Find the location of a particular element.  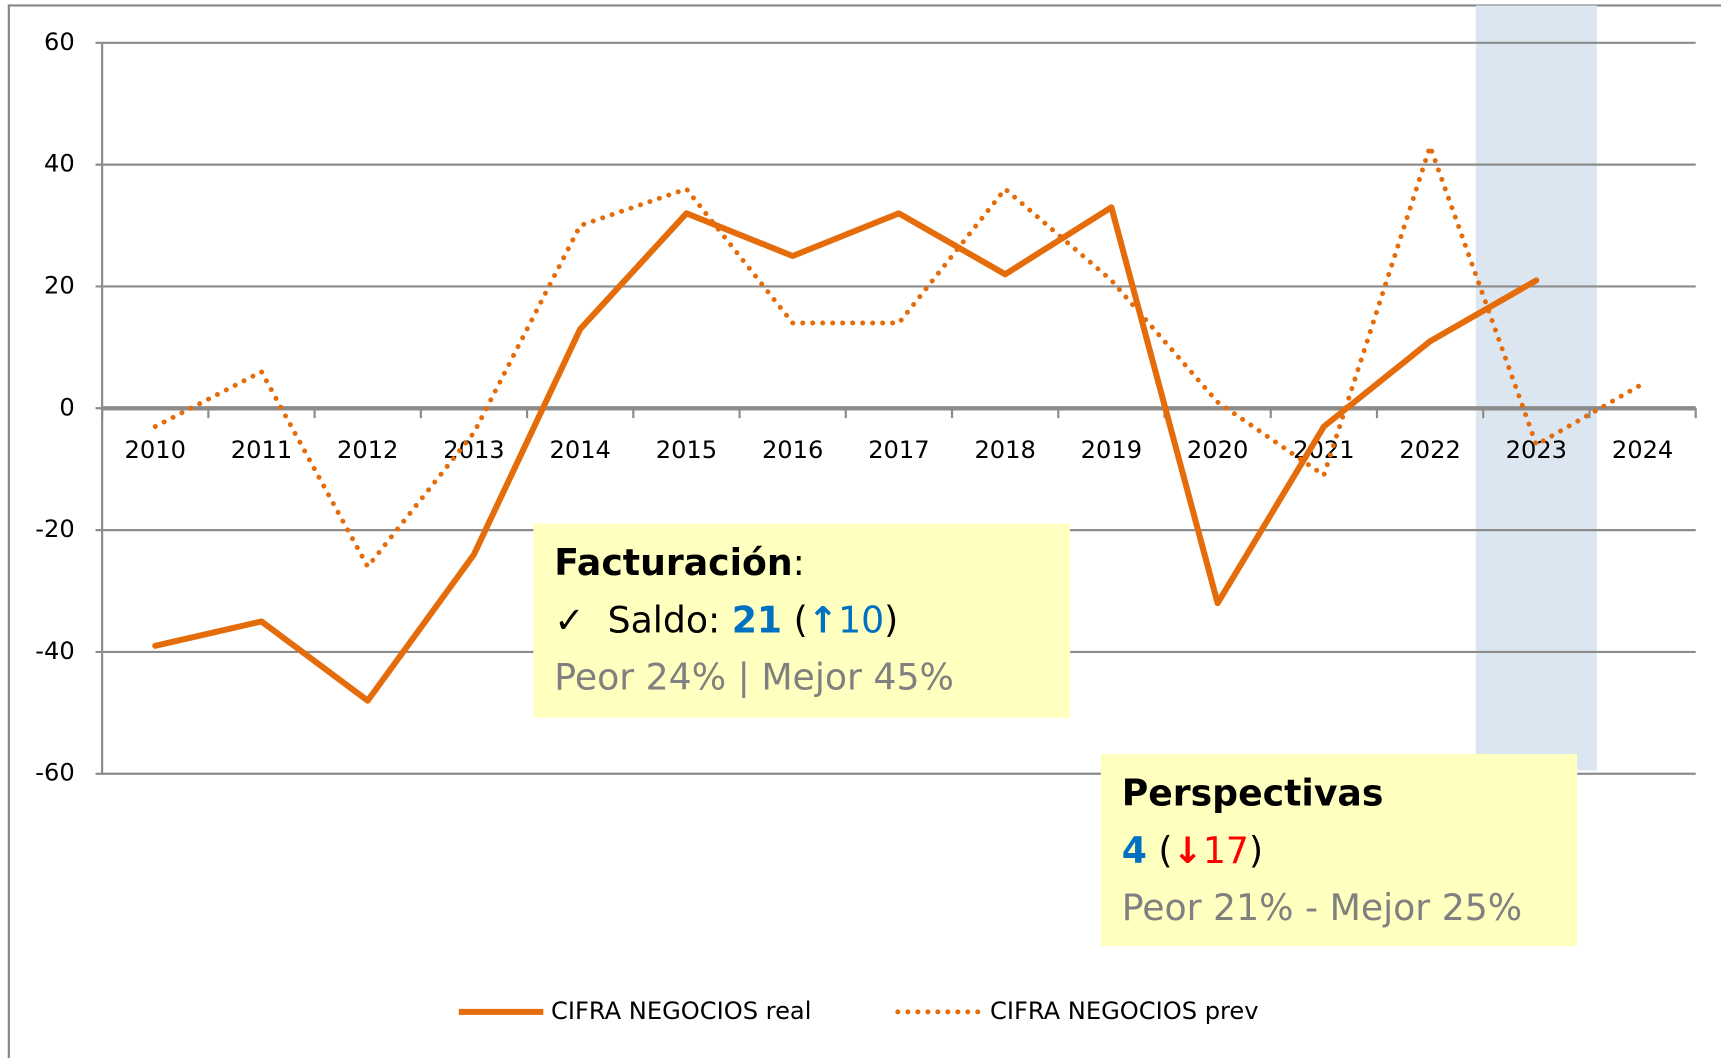

annotation-text: Peor 21% - Mejor 25% is located at coordinates (1322, 907).